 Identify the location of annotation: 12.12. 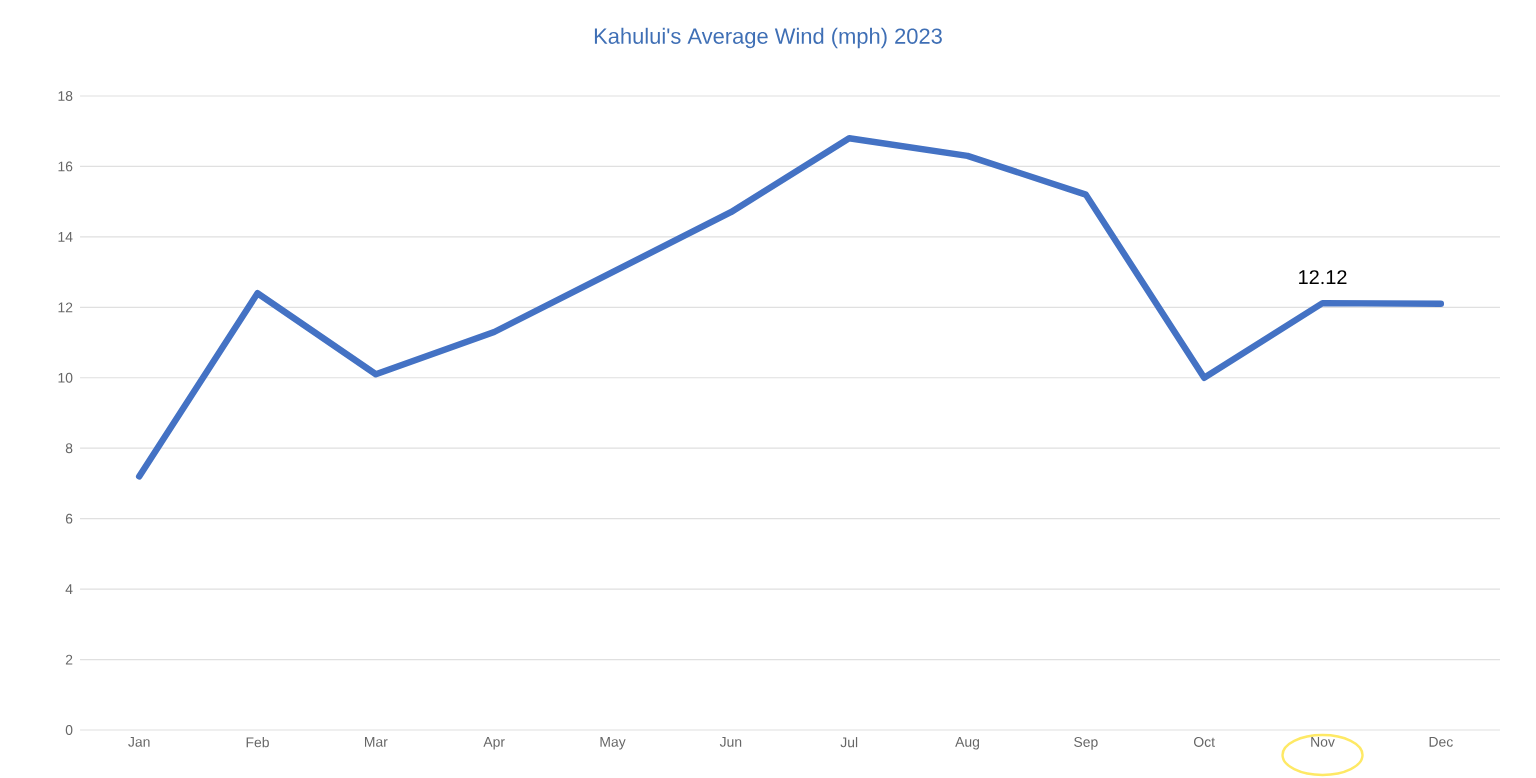
(1323, 277).